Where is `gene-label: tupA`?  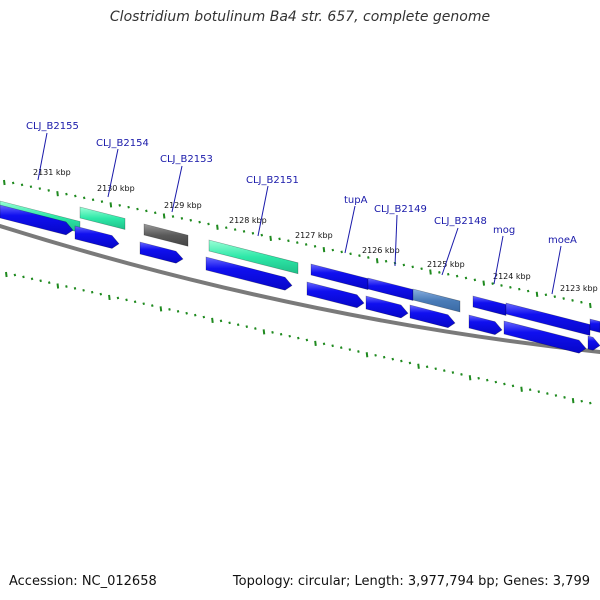
gene-label: tupA is located at coordinates (356, 200).